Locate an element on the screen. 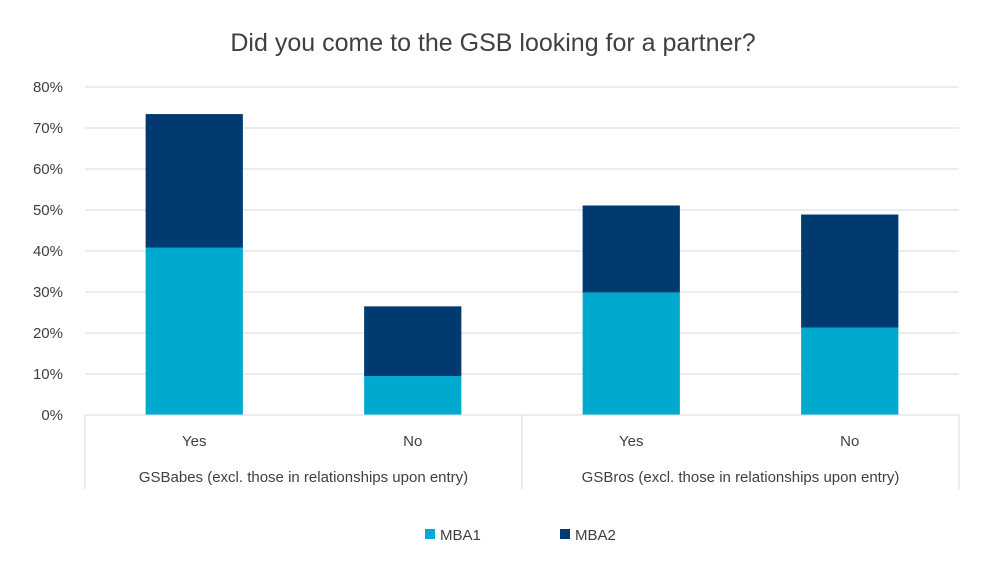  y-tick-label: 80% is located at coordinates (48, 87).